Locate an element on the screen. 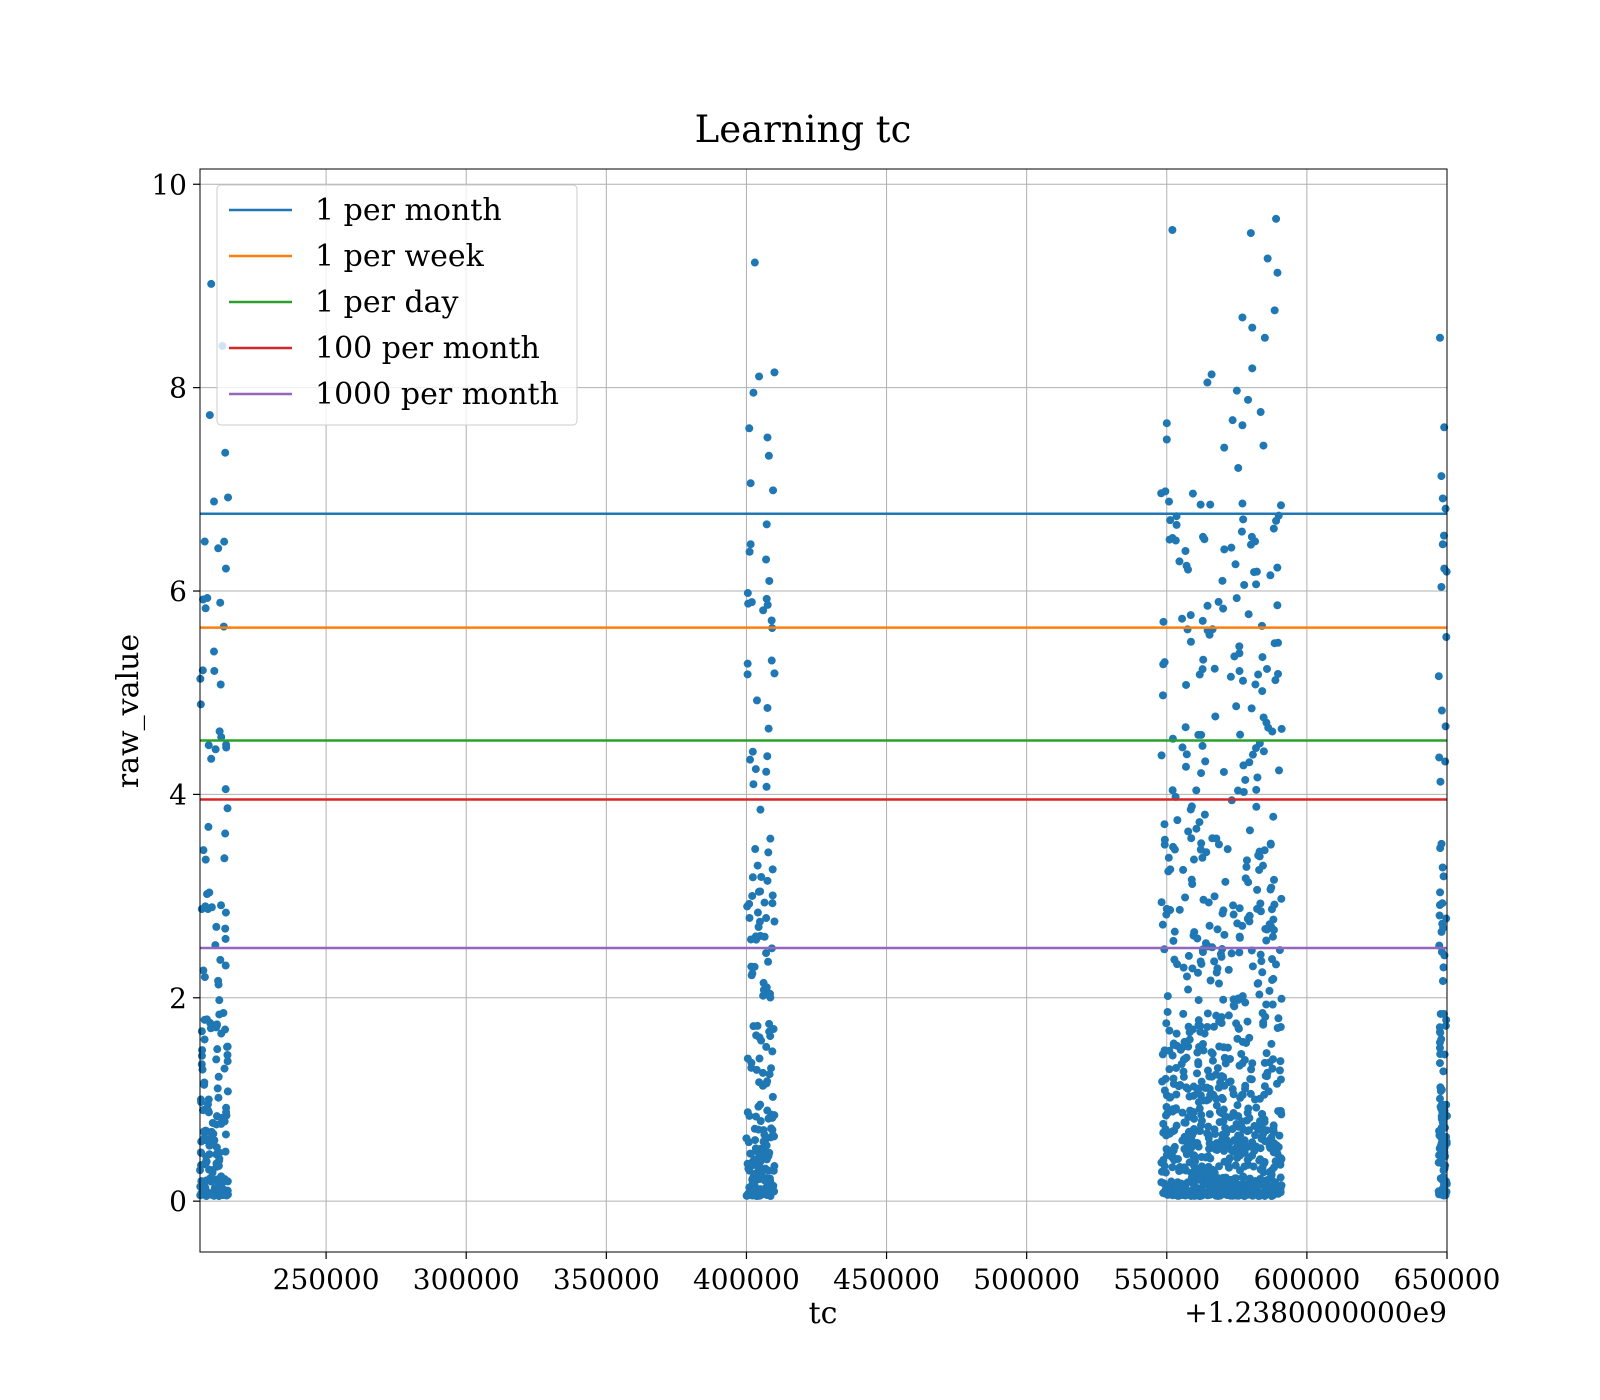  legend-label: 1 per week is located at coordinates (400, 256).